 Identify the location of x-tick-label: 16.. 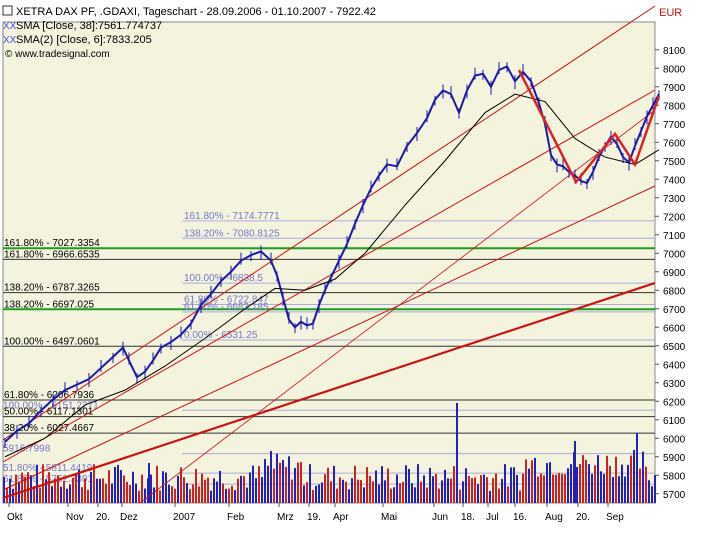
(520, 517).